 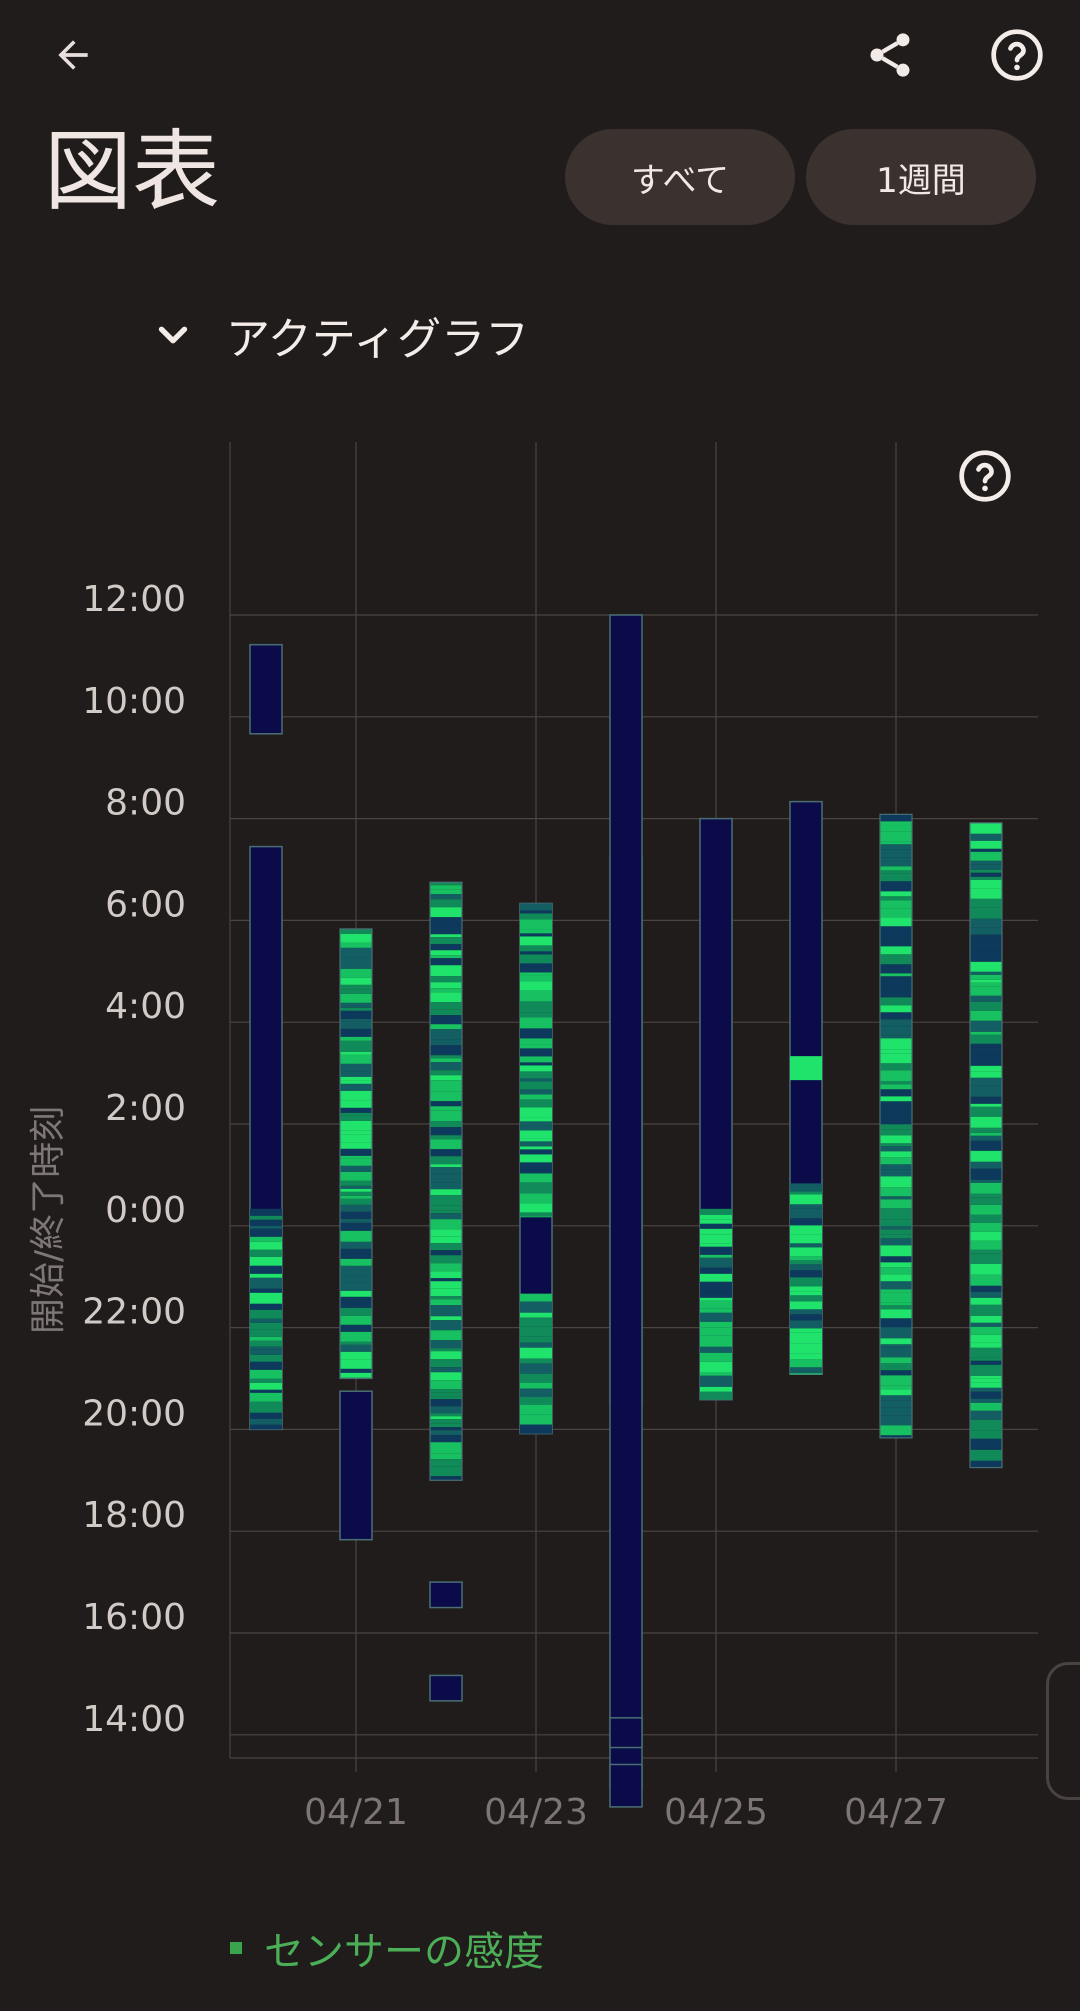 I want to click on chevron-down-icon, so click(x=173, y=335).